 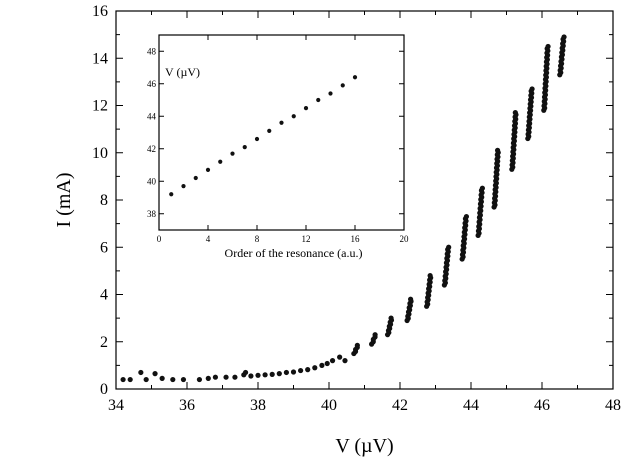 What do you see at coordinates (104, 200) in the screenshot?
I see `main-y-tick-label: 8` at bounding box center [104, 200].